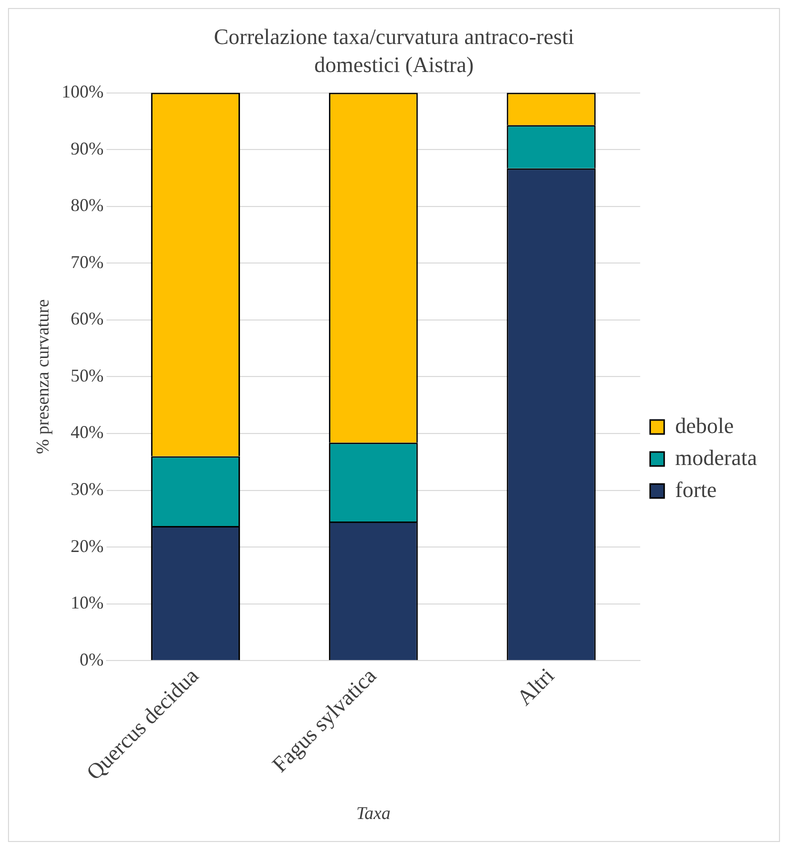  What do you see at coordinates (87, 318) in the screenshot?
I see `y-tick-label: 60%` at bounding box center [87, 318].